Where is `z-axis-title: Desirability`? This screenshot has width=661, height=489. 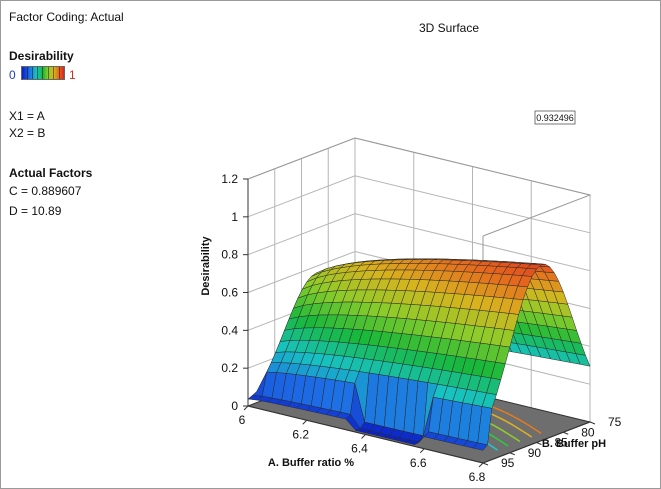 z-axis-title: Desirability is located at coordinates (206, 265).